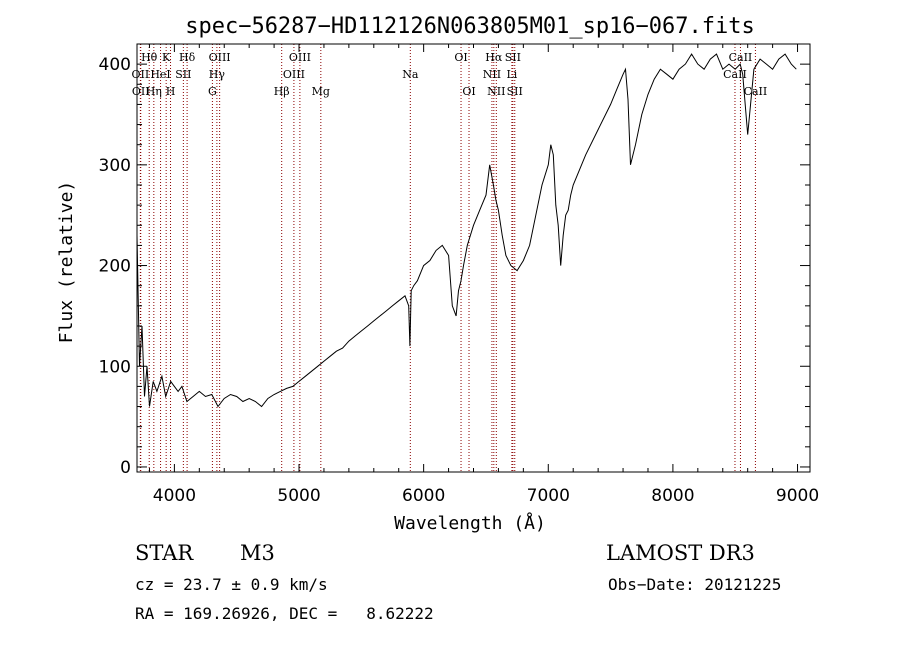  What do you see at coordinates (187, 57) in the screenshot?
I see `line-label: Hδ` at bounding box center [187, 57].